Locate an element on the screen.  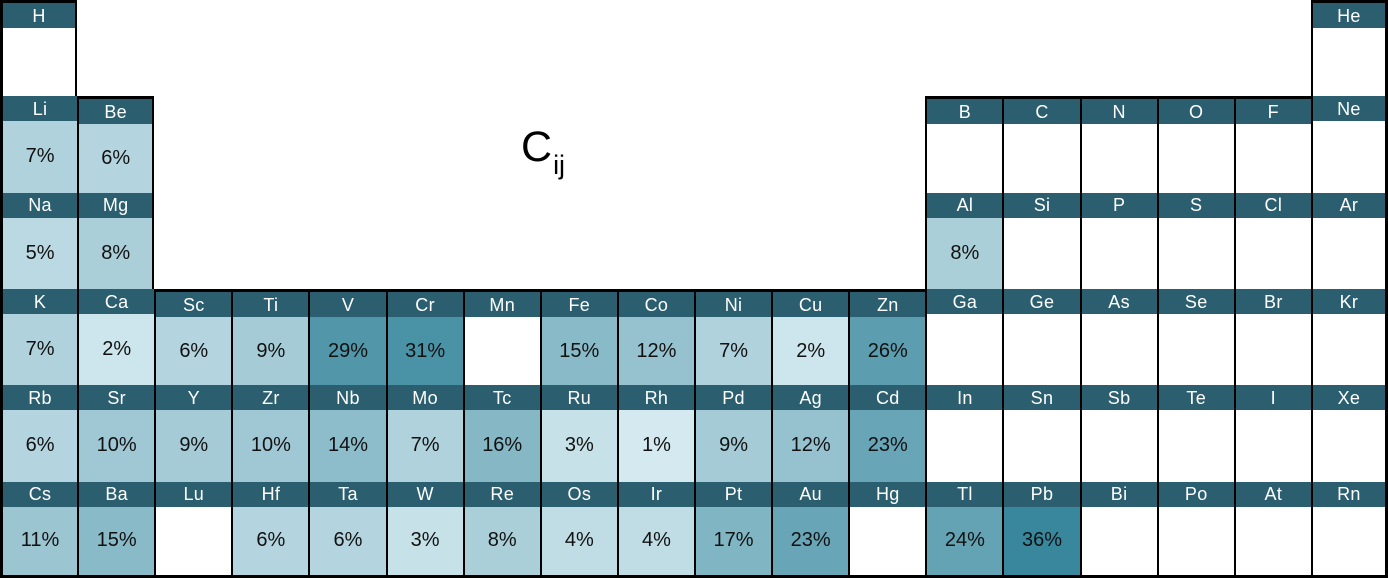
element-tile-Ni: Ni 7% is located at coordinates (733, 337).